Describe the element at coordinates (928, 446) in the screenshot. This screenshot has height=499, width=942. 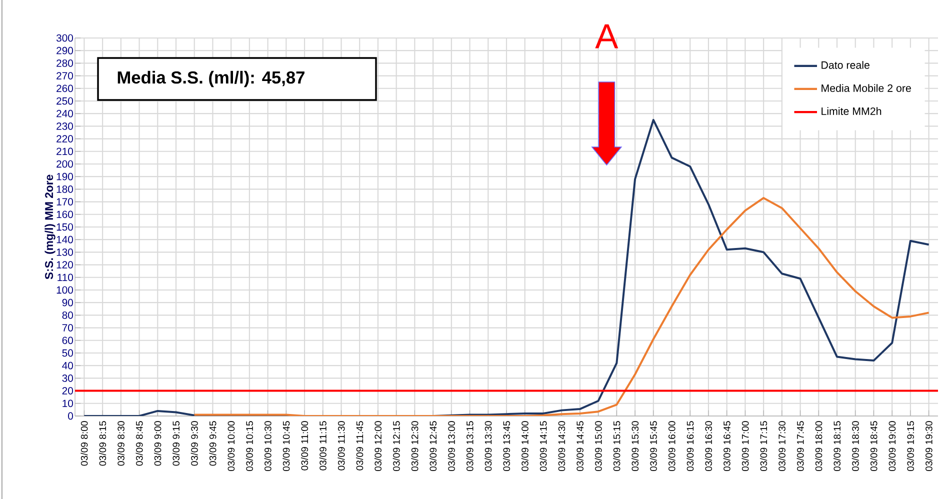
I see `x-tick-label: 03/09 19:30` at that location.